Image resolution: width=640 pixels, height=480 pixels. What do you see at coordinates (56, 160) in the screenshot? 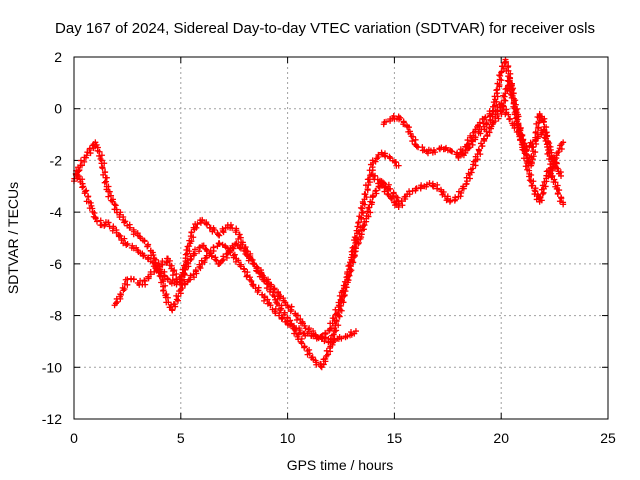
I see `y-tick-label: -2` at bounding box center [56, 160].